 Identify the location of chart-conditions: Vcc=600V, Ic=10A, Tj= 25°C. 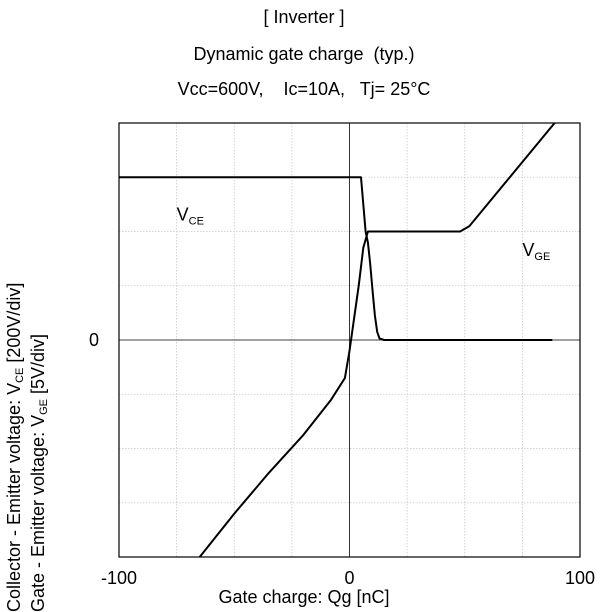
(304, 89).